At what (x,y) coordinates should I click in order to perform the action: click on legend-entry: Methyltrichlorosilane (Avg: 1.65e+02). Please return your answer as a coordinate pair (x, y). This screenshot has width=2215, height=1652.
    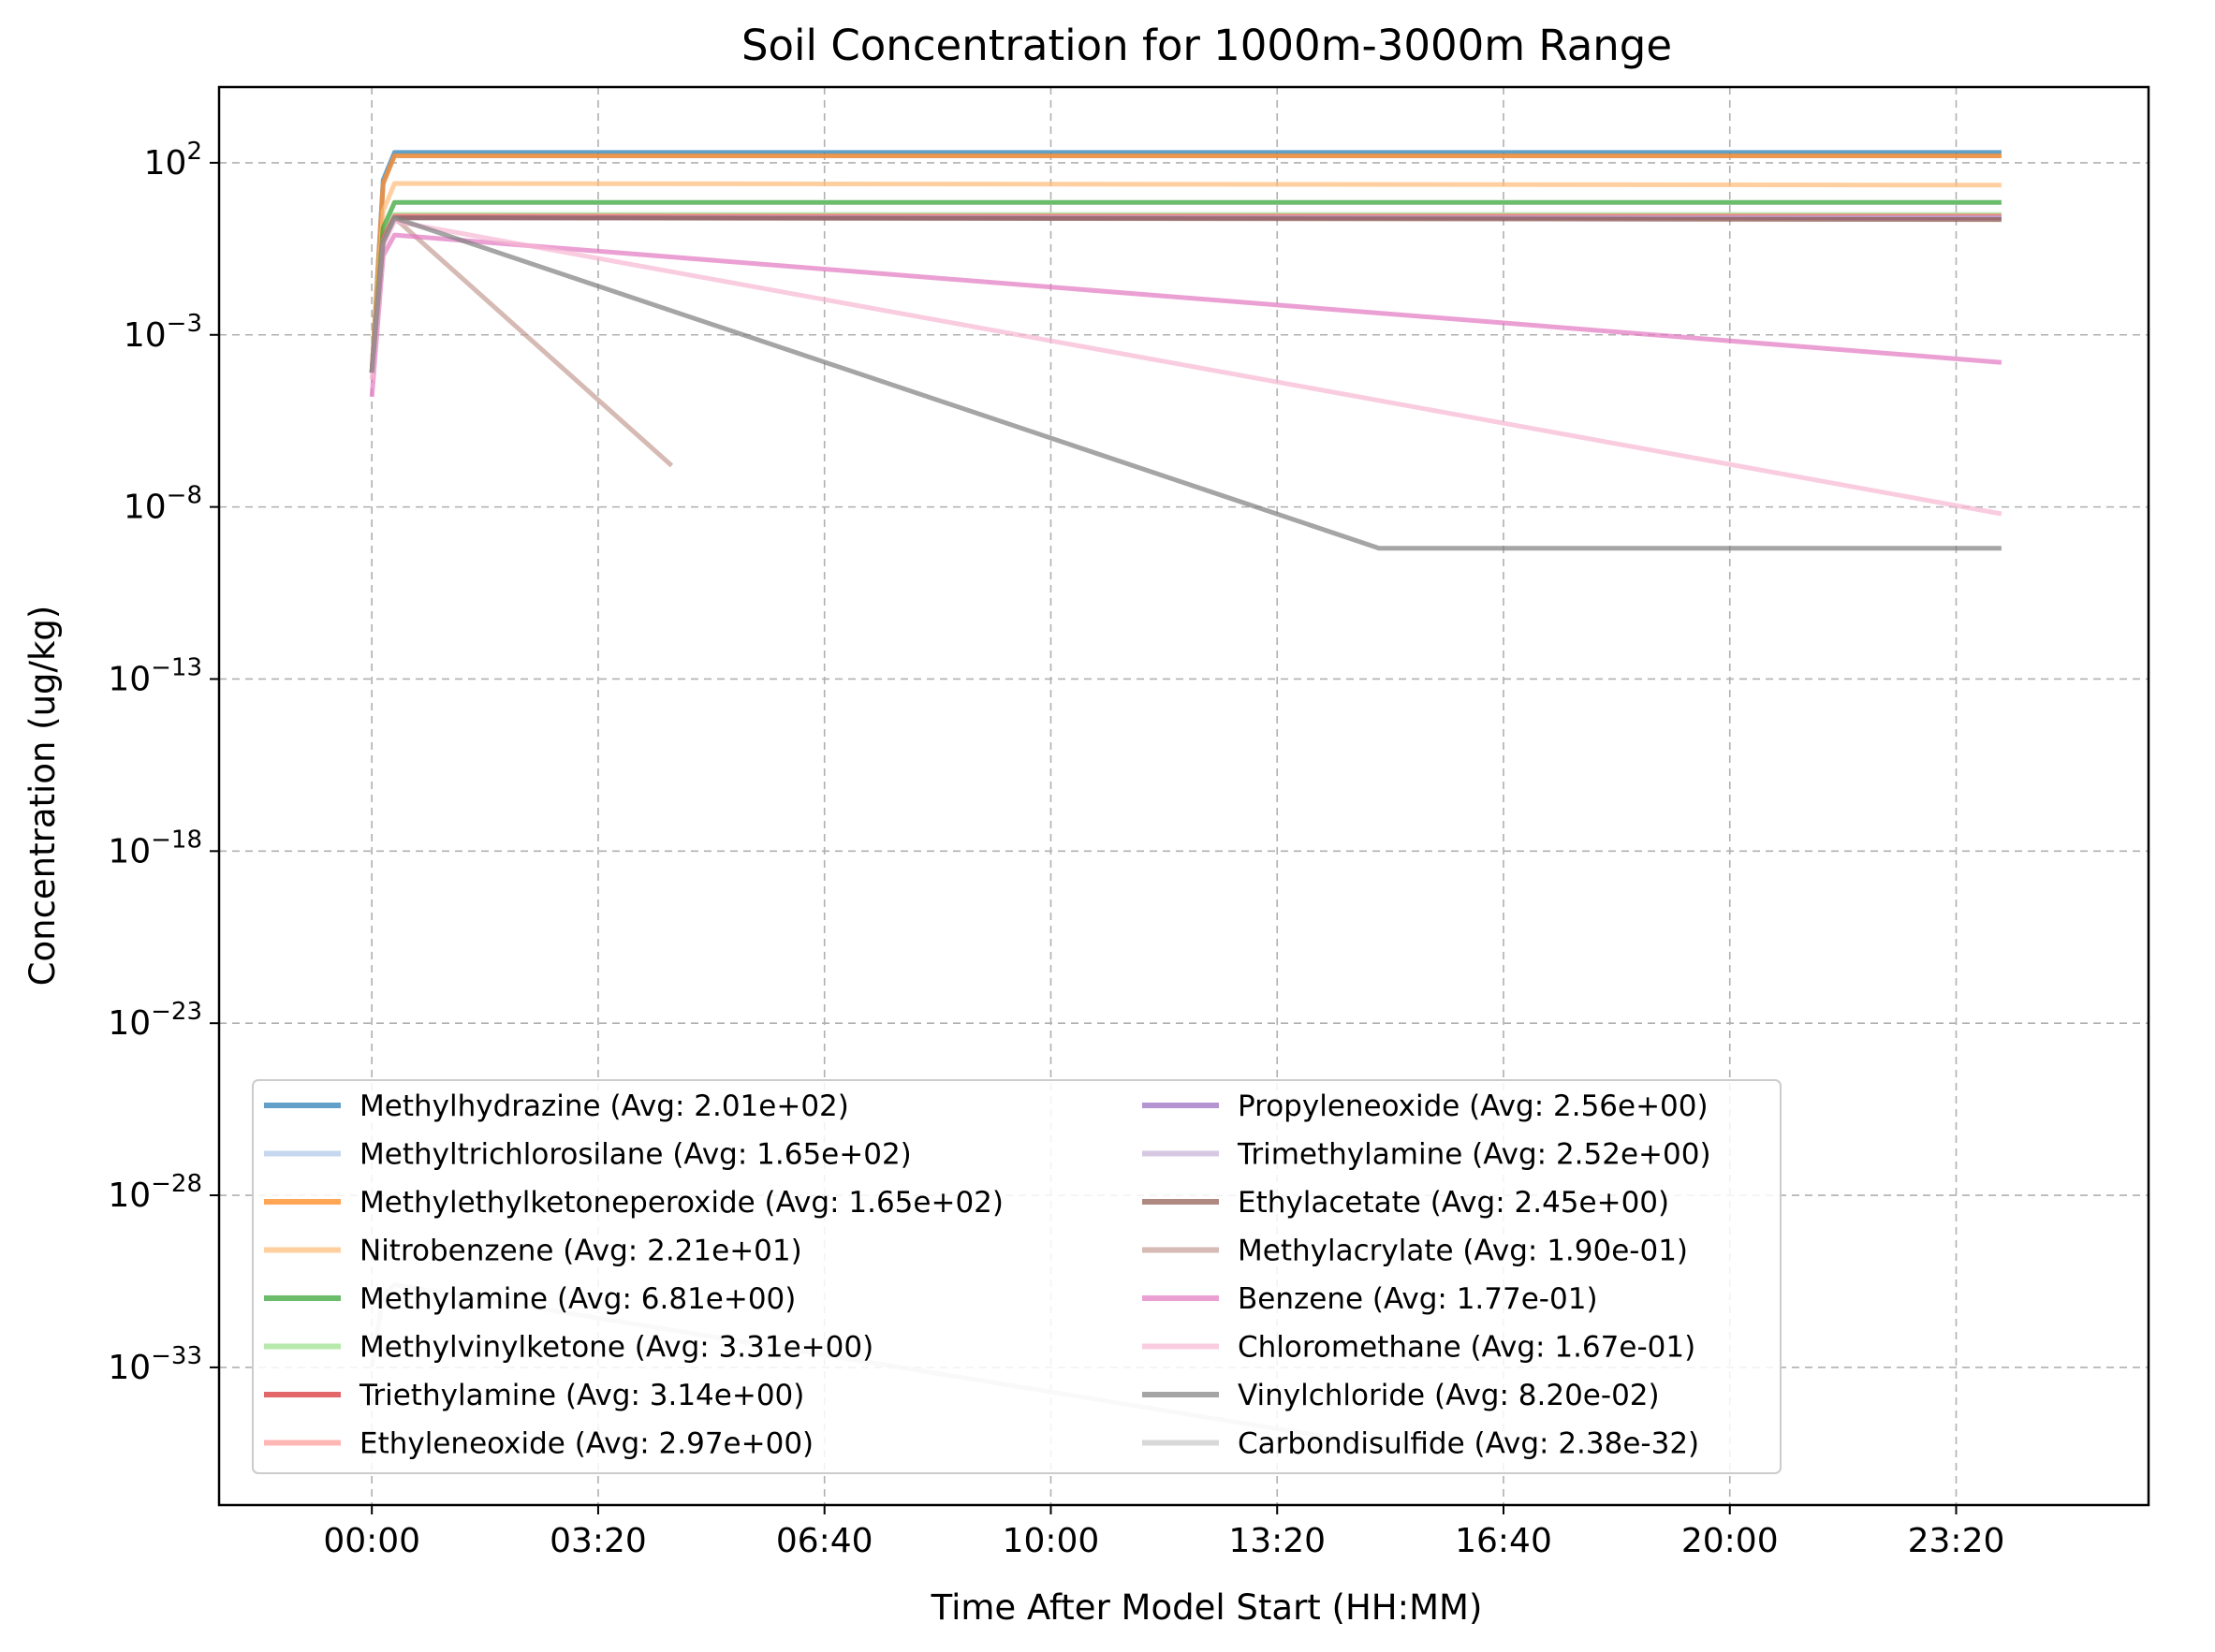
    Looking at the image, I should click on (635, 1155).